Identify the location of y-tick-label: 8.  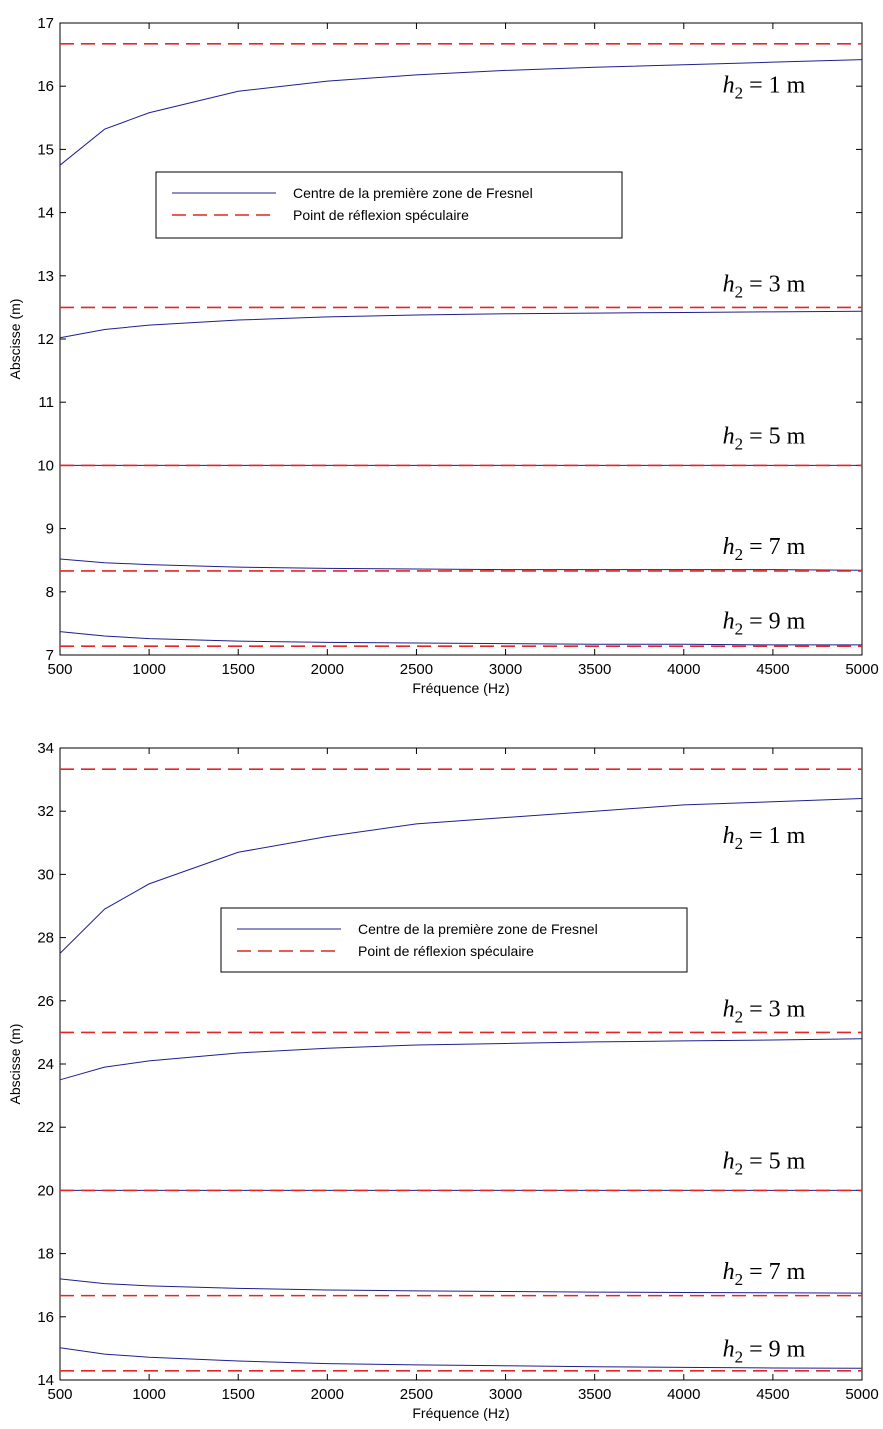
(50, 592).